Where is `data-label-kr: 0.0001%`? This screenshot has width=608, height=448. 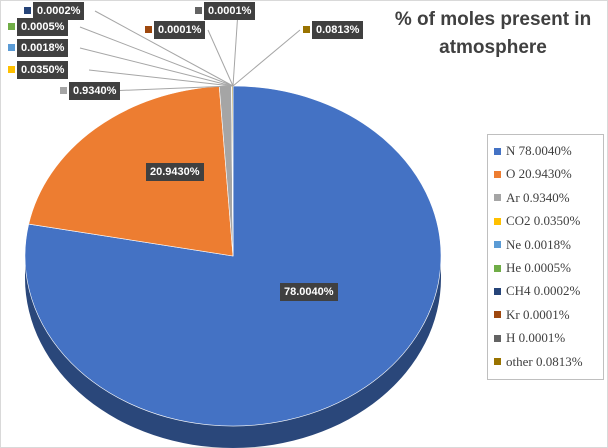
data-label-kr: 0.0001% is located at coordinates (180, 30).